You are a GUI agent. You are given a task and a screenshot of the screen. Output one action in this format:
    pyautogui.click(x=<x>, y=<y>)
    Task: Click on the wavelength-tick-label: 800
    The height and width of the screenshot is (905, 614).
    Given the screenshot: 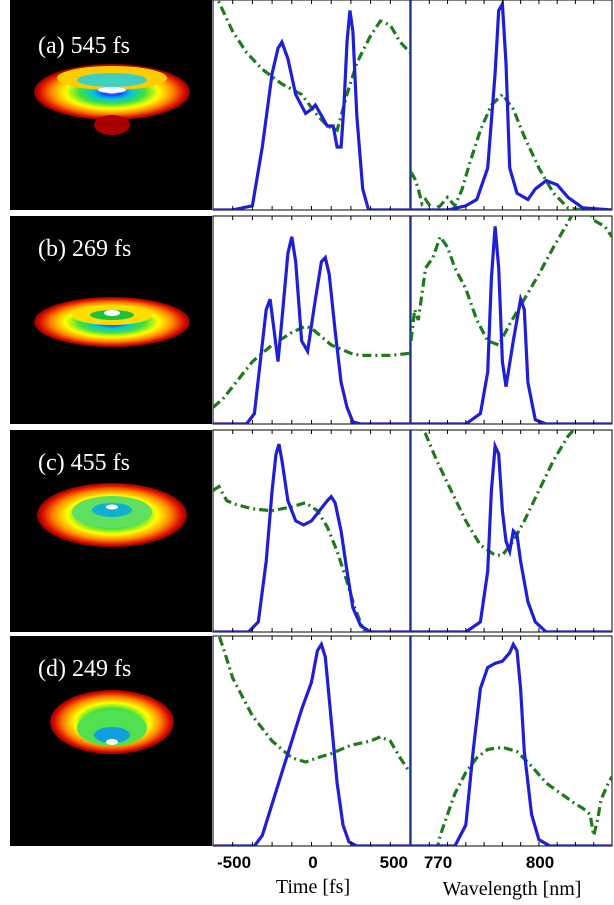 What is the action you would take?
    pyautogui.click(x=540, y=862)
    